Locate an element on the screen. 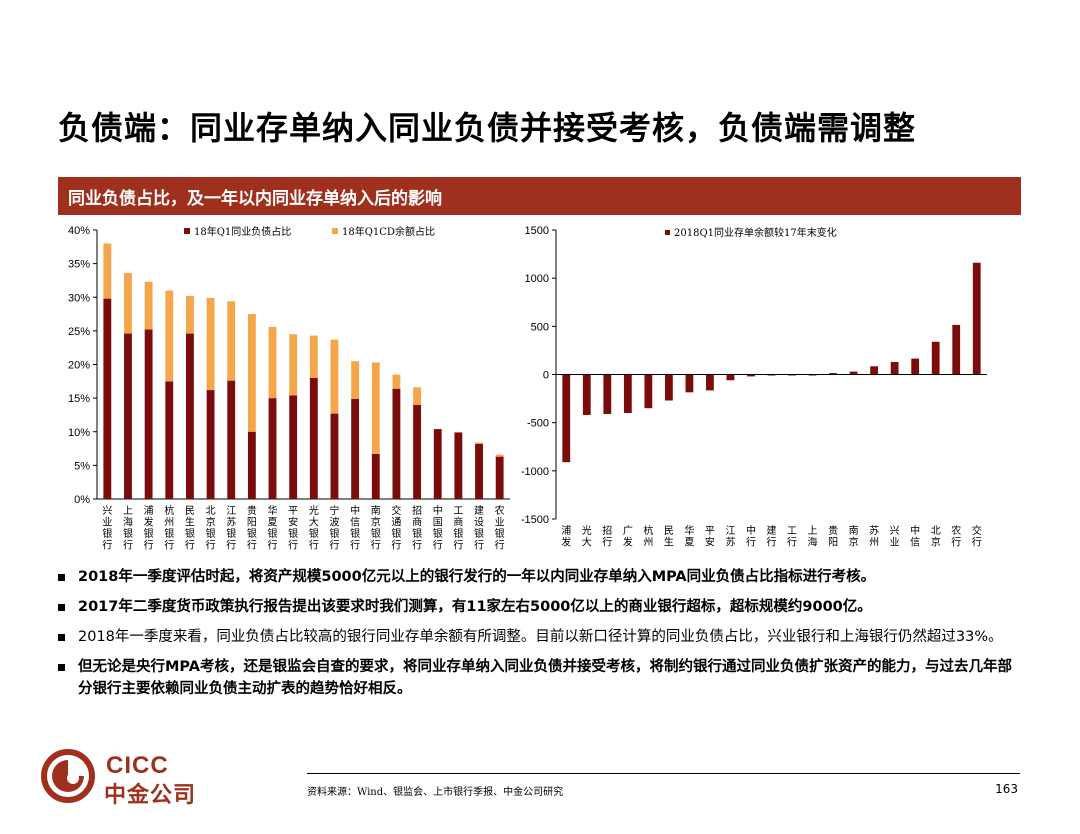 This screenshot has width=1080, height=834. legend-label: 18年Q1CD余额占比 is located at coordinates (388, 231).